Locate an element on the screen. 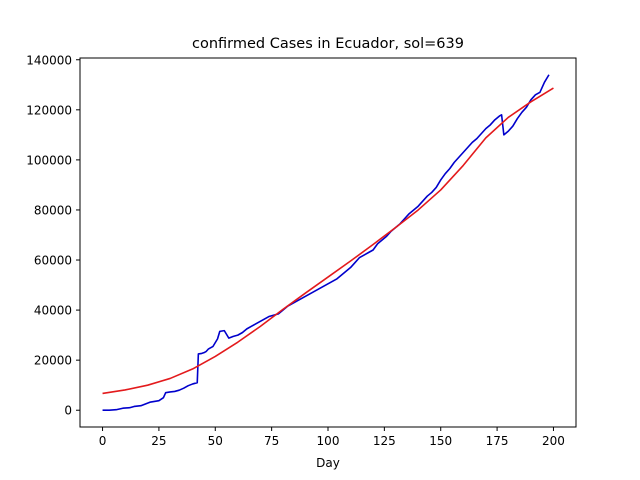 The image size is (640, 480). y-tick-label: 100000 is located at coordinates (49, 160).